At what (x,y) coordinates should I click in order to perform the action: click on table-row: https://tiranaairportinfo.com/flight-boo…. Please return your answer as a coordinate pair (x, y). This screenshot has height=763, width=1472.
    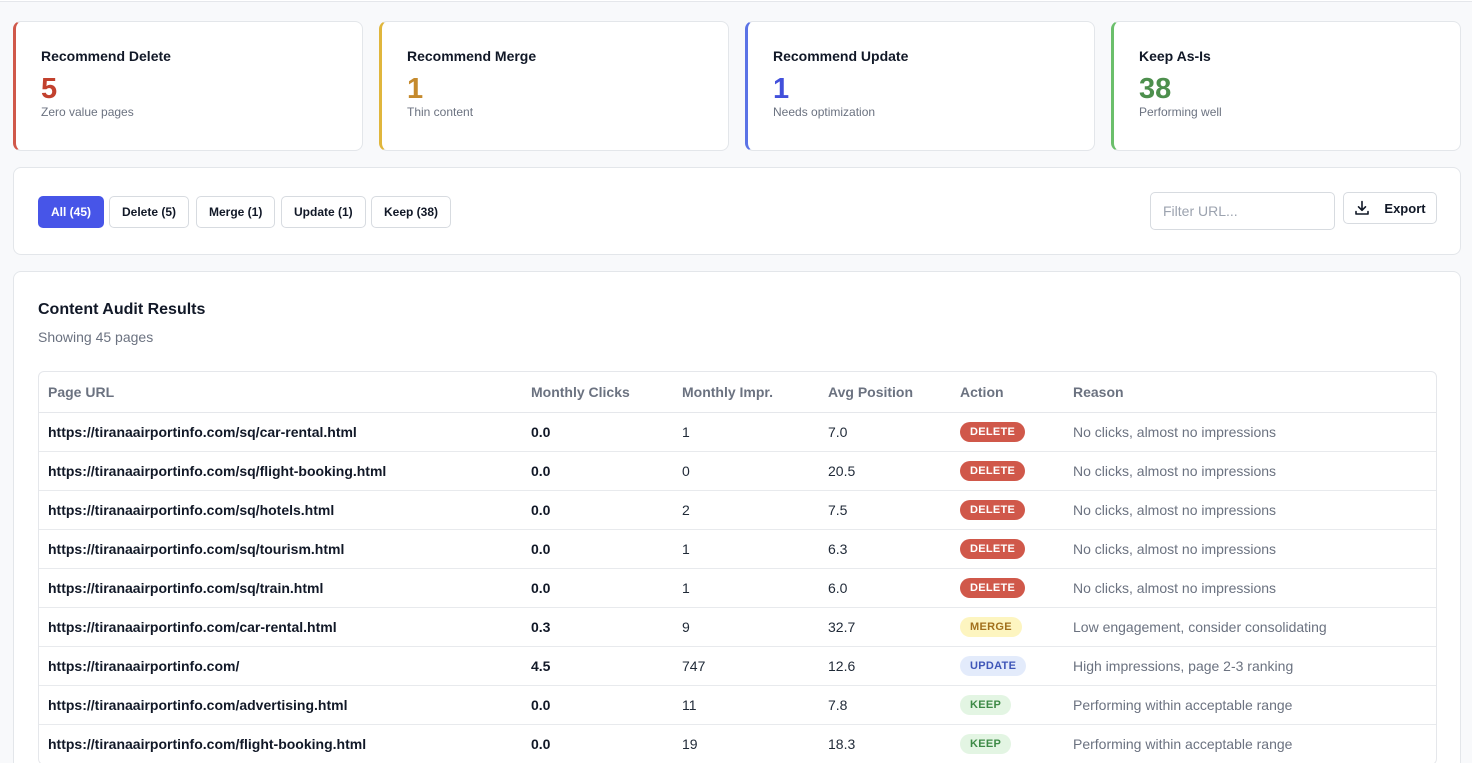
    Looking at the image, I should click on (737, 743).